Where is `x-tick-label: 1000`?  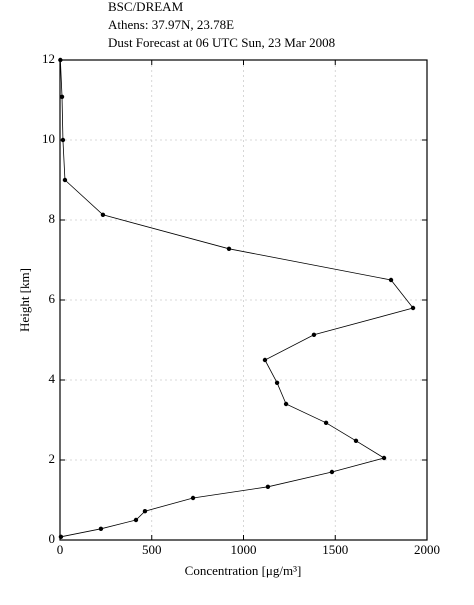 x-tick-label: 1000 is located at coordinates (244, 549).